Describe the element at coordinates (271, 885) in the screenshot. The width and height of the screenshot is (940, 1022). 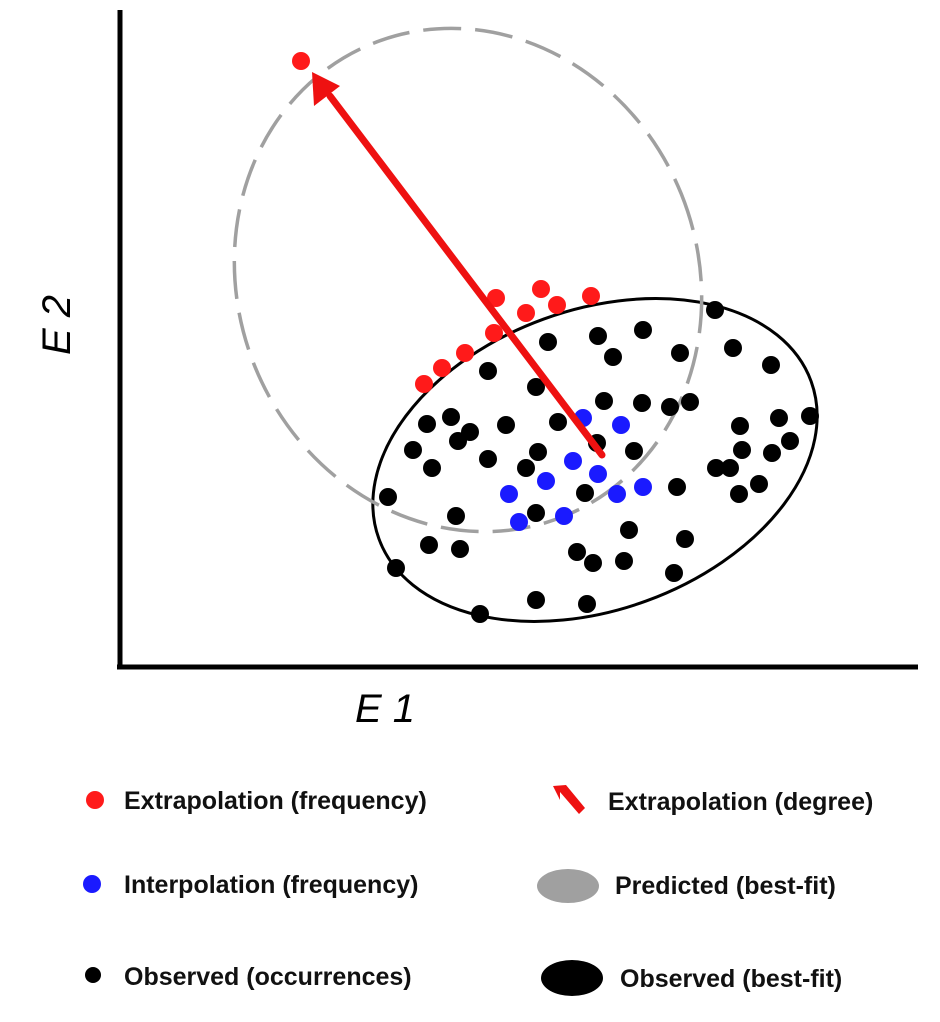
I see `legend-interpolation-frequency-label: Interpolation (frequency)` at that location.